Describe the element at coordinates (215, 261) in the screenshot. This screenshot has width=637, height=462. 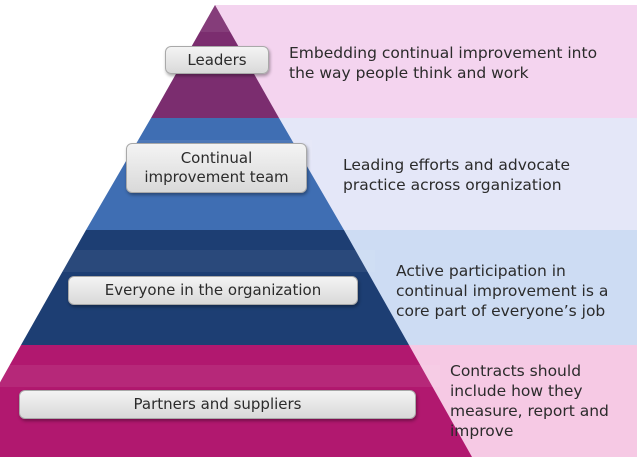
I see `tier-everyone-stripe` at that location.